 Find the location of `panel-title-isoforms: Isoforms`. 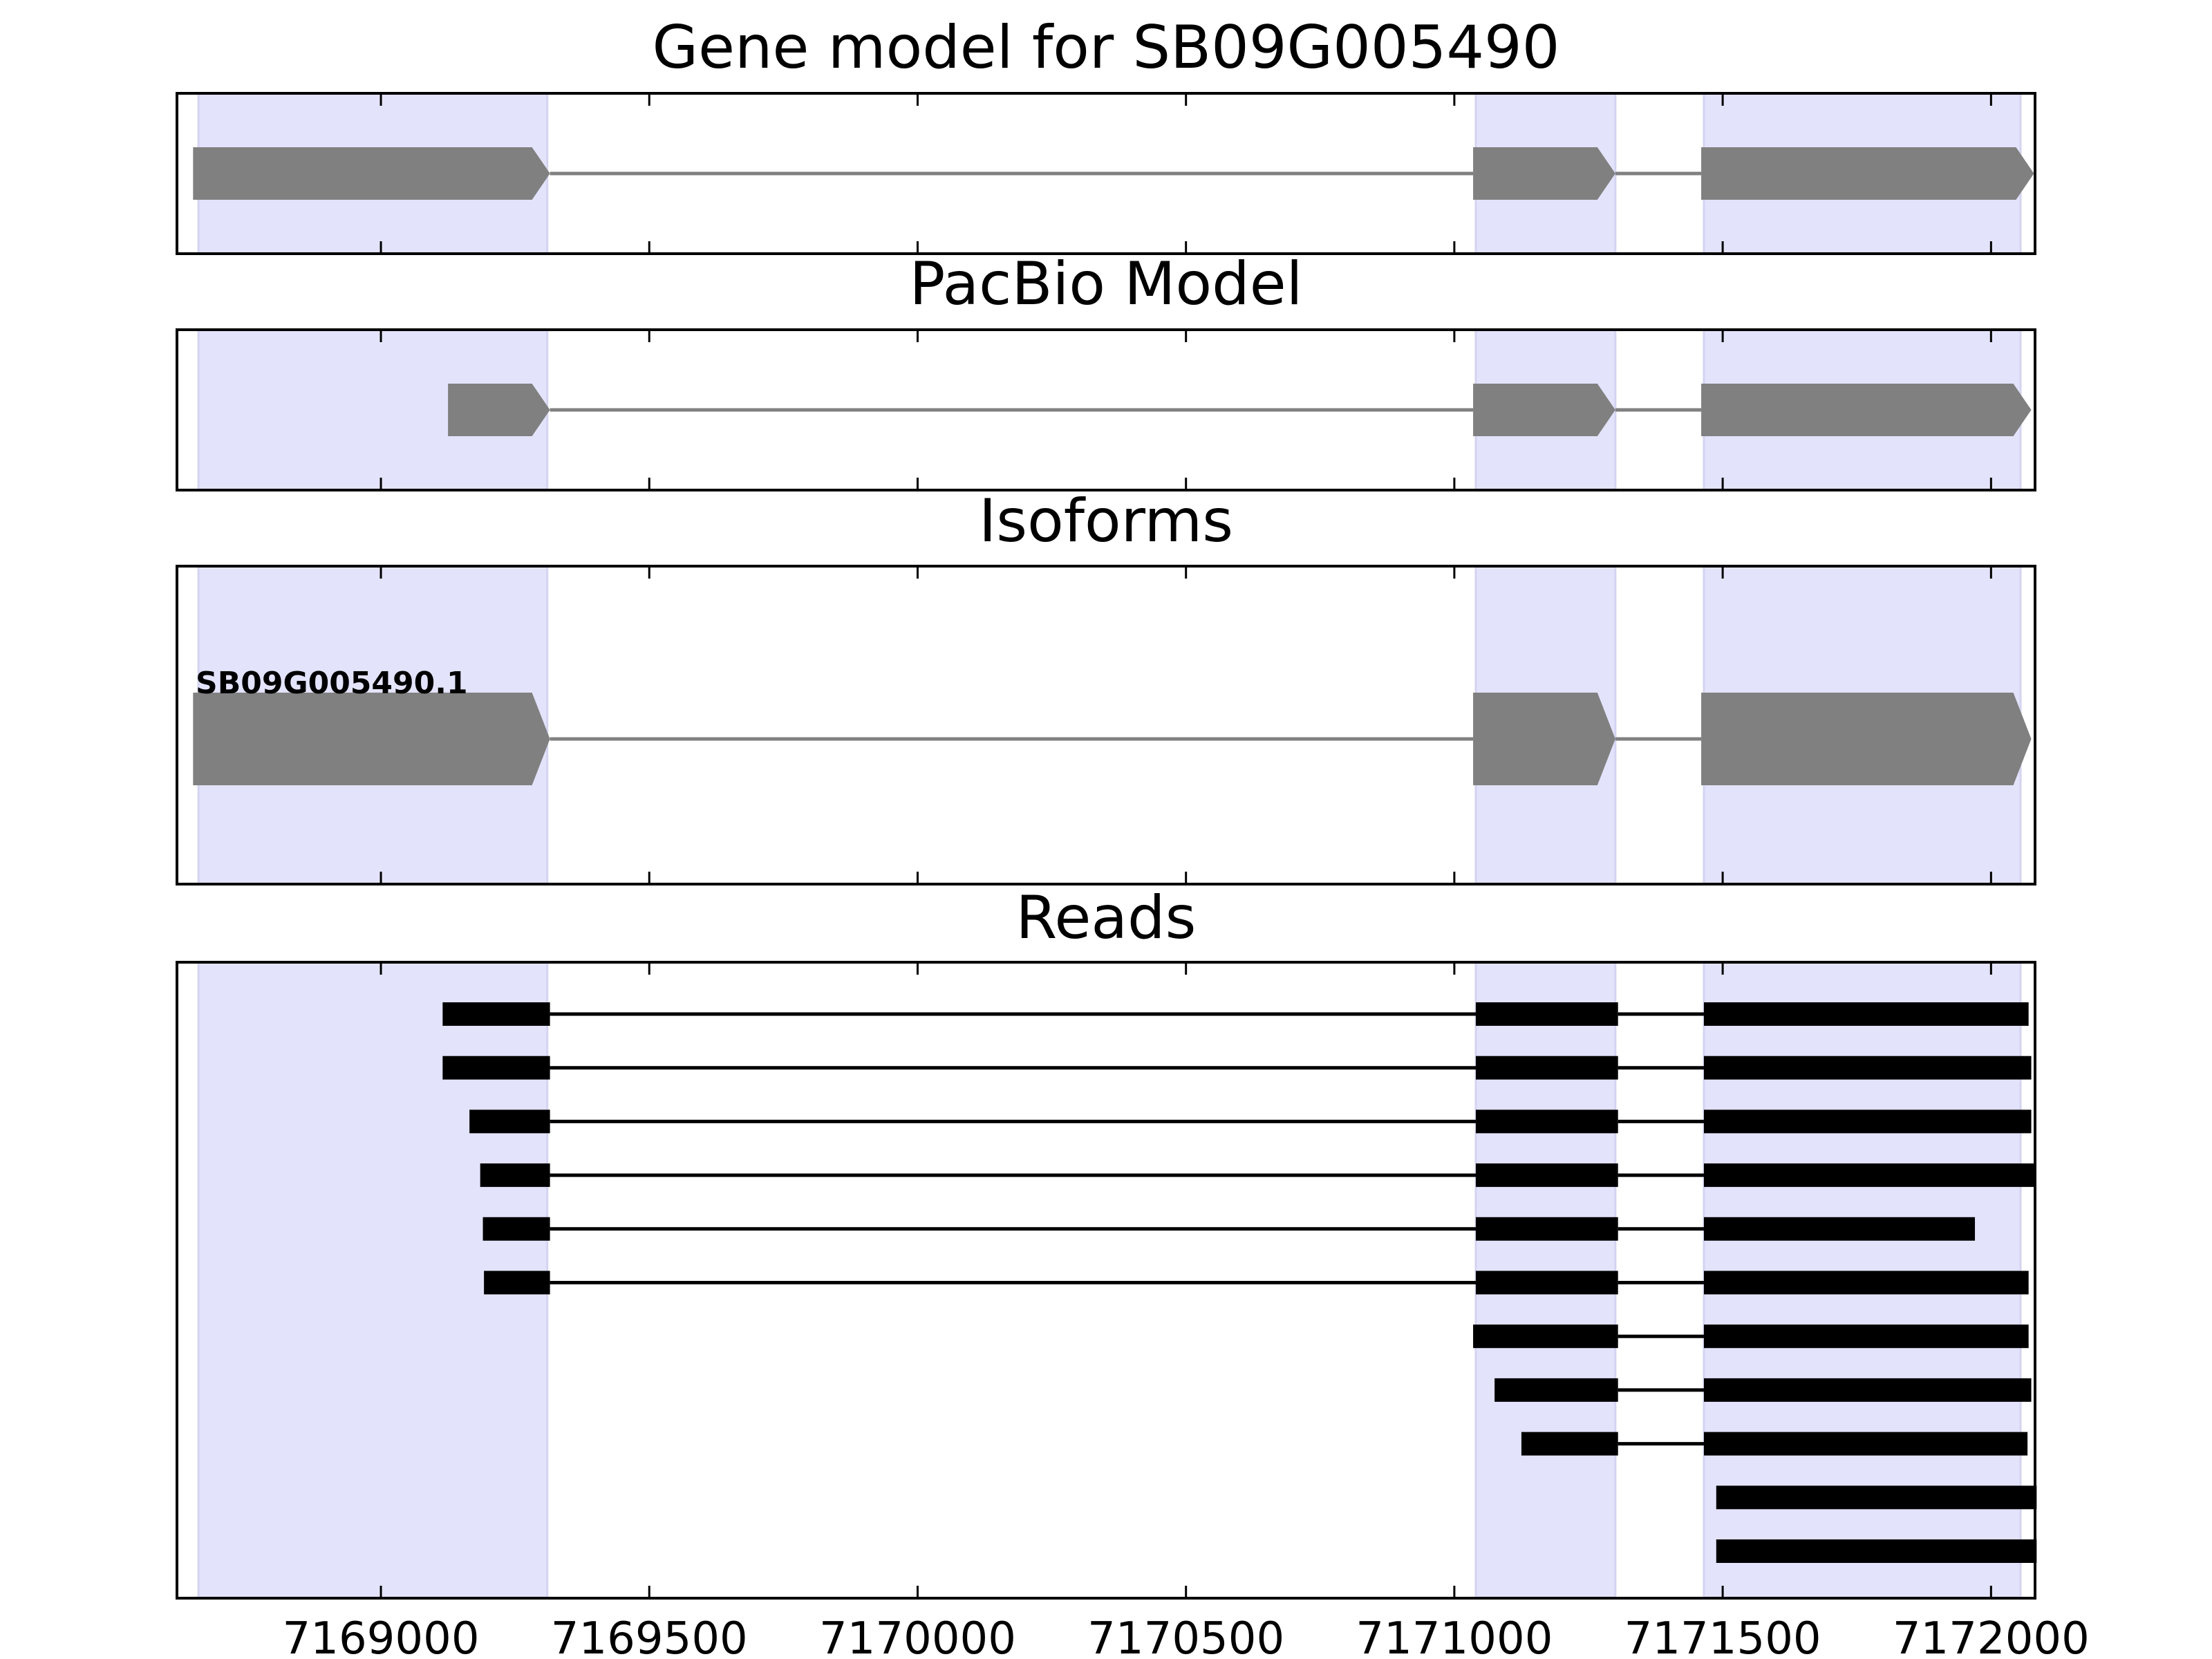

panel-title-isoforms: Isoforms is located at coordinates (1106, 521).